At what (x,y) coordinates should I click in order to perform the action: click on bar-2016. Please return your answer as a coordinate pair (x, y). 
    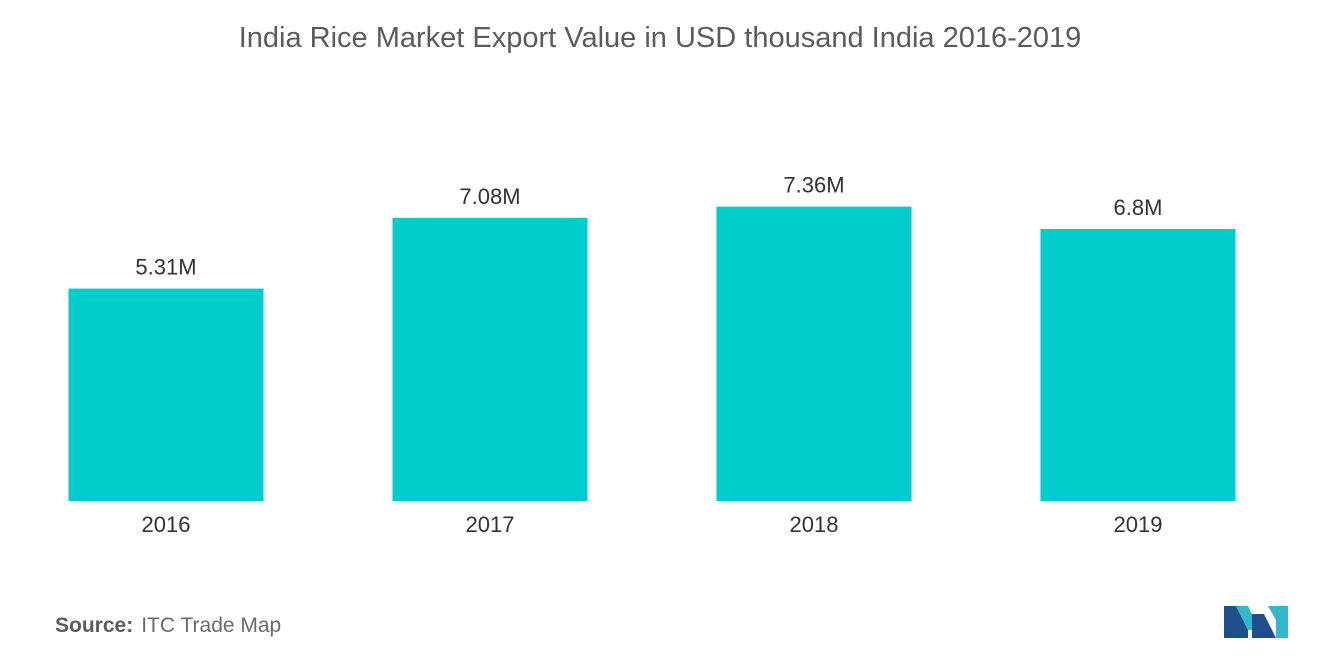
    Looking at the image, I should click on (166, 394).